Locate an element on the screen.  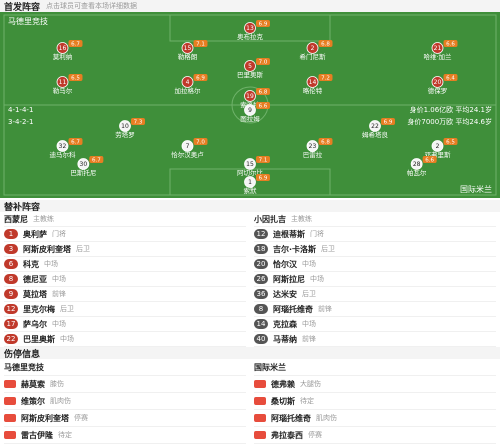
player-name: 马蒂纳 is located at coordinates (285, 339).